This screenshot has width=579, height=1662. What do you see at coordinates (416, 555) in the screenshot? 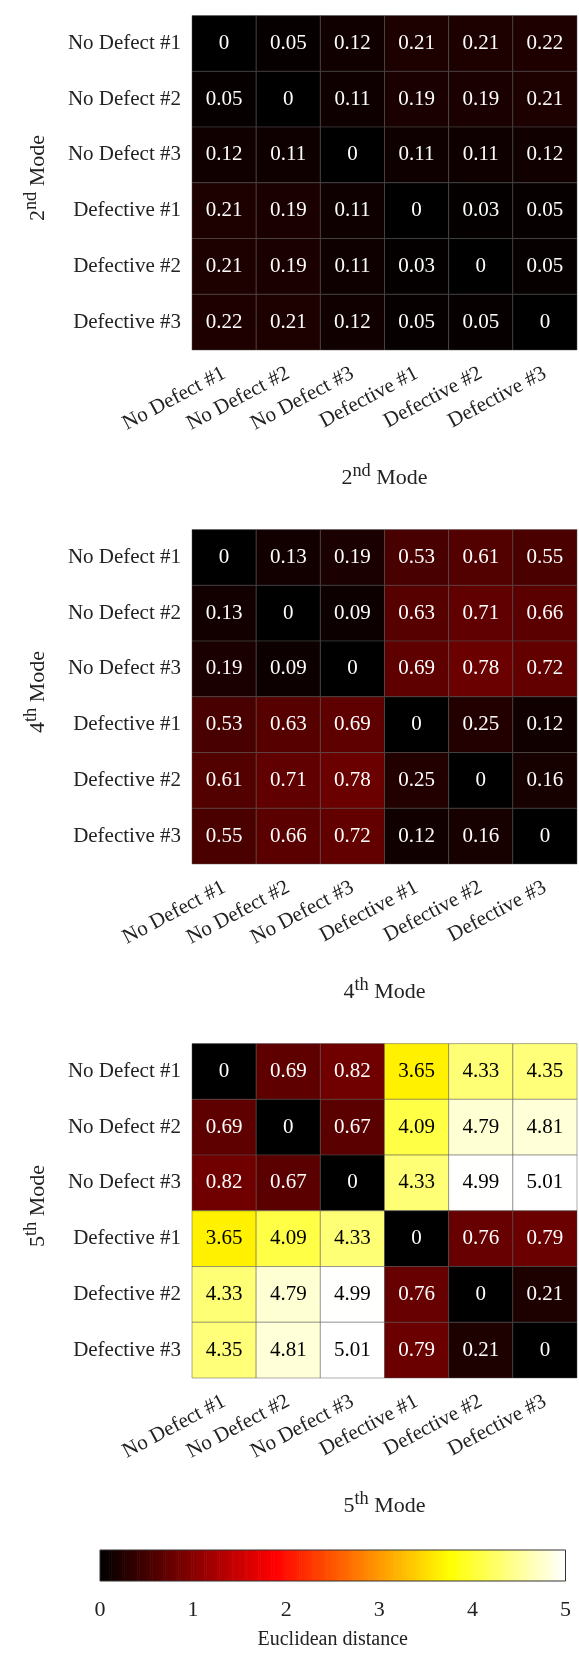
I see `data-label: 0.53` at bounding box center [416, 555].